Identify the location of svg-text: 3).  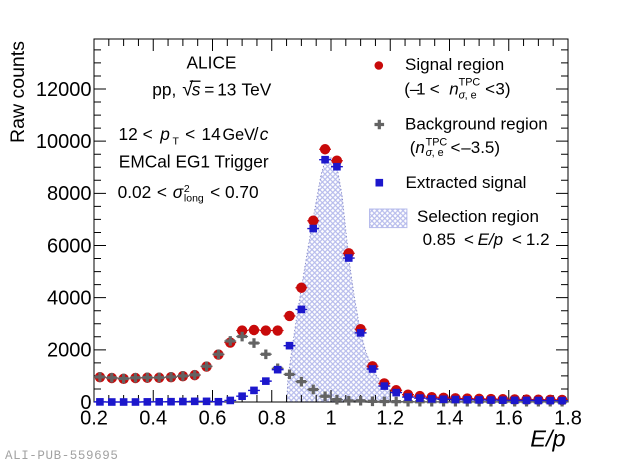
(502, 89).